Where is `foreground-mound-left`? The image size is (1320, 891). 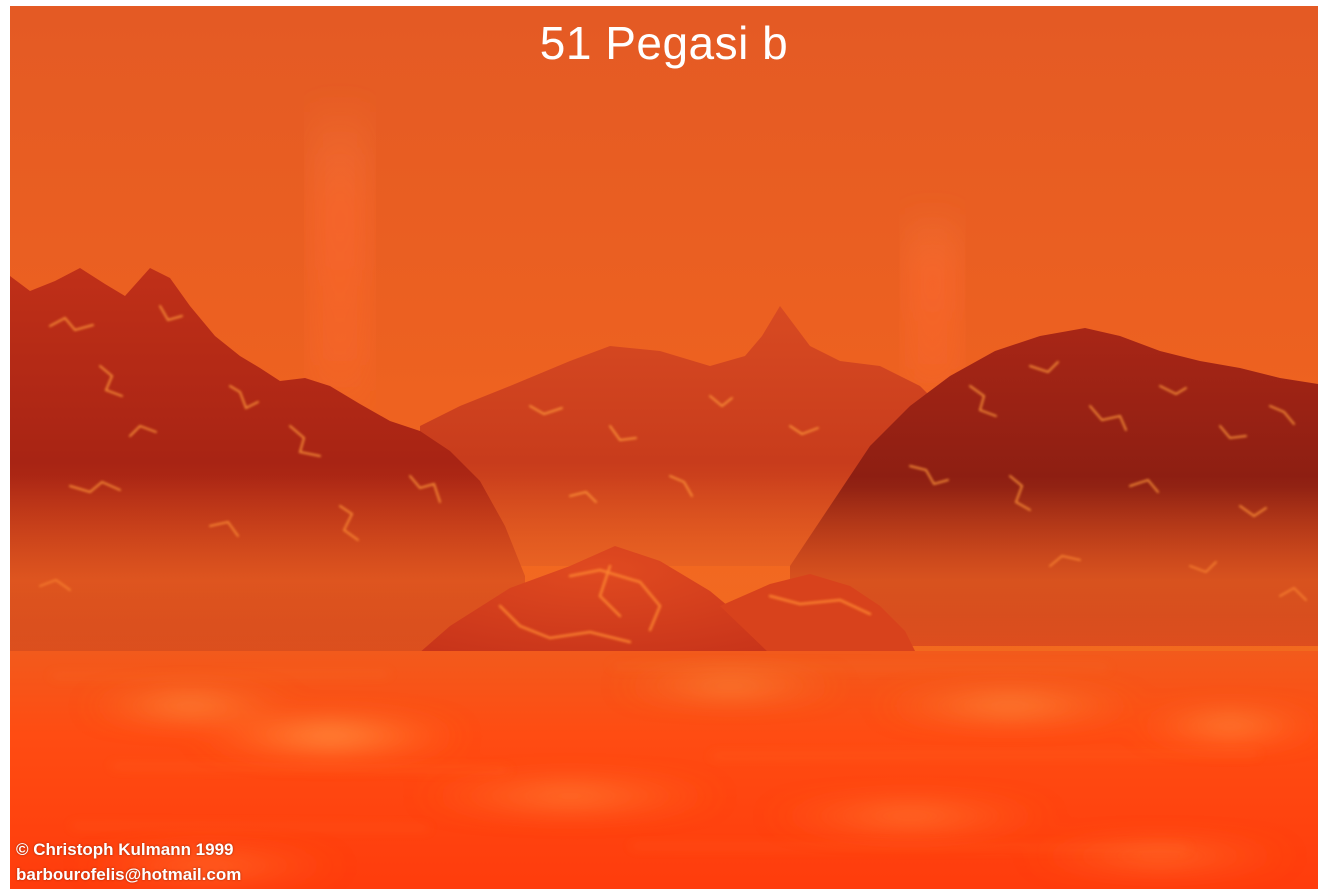
foreground-mound-left is located at coordinates (600, 606).